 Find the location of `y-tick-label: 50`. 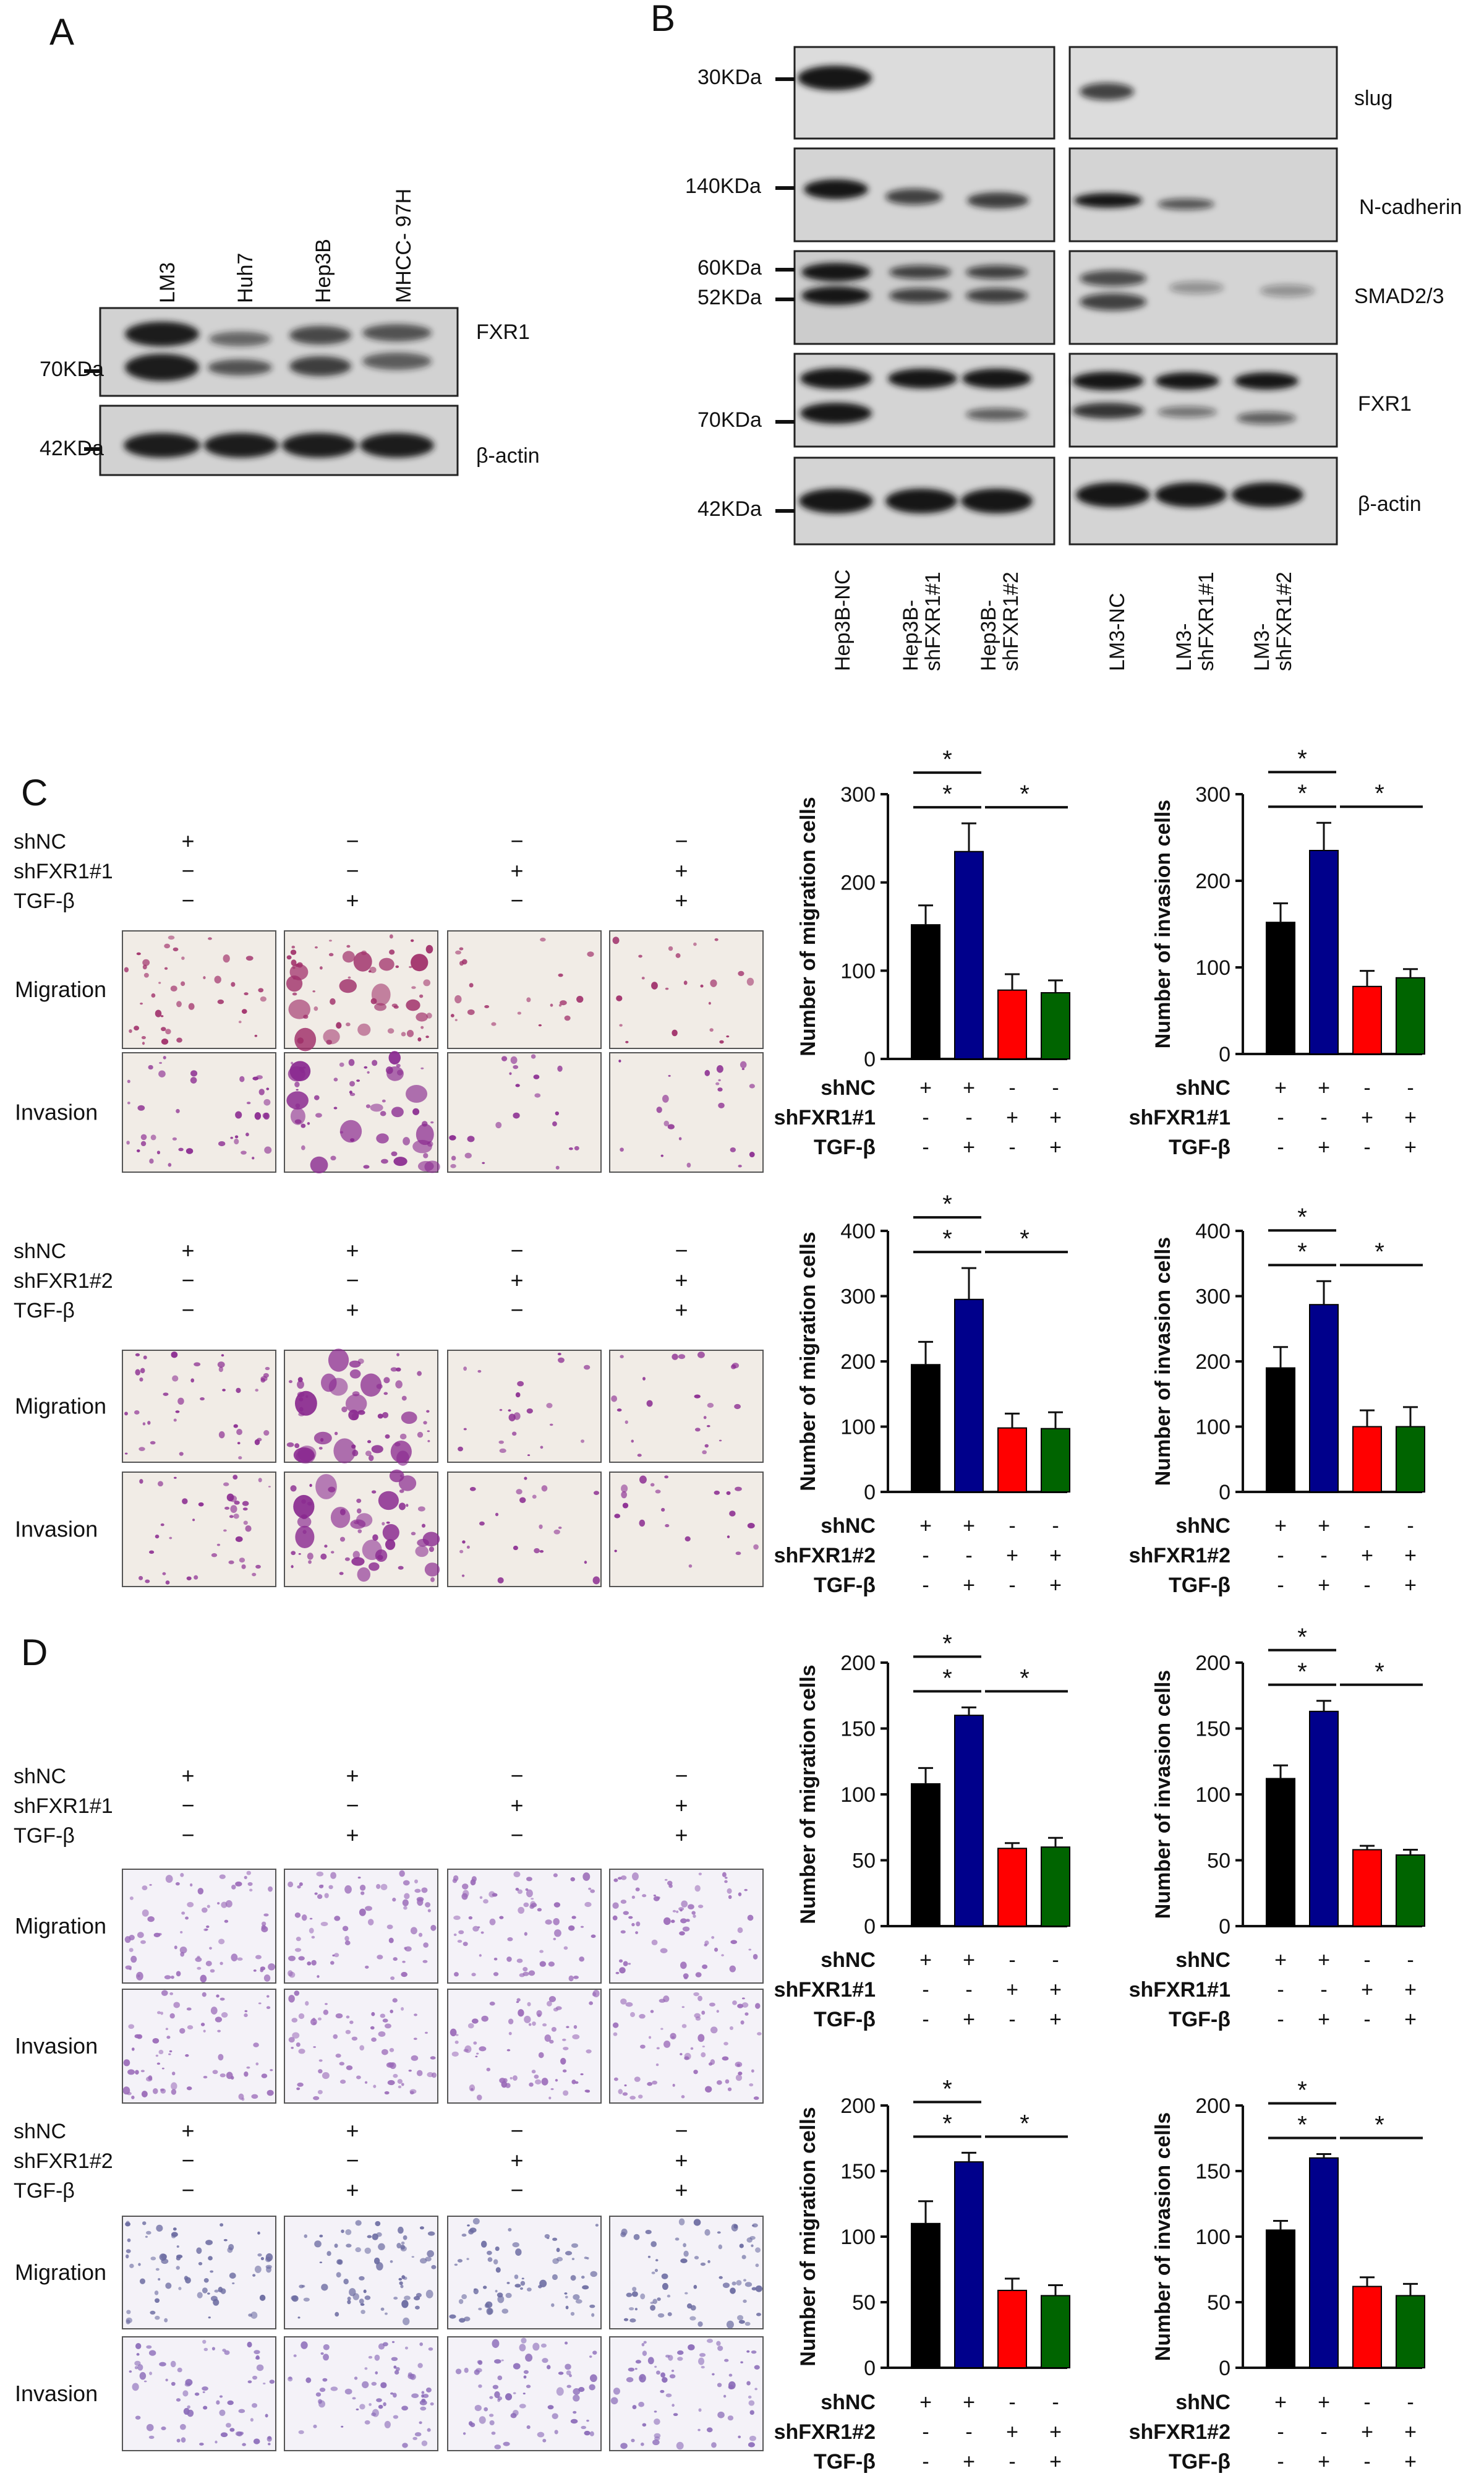

y-tick-label: 50 is located at coordinates (864, 1861).